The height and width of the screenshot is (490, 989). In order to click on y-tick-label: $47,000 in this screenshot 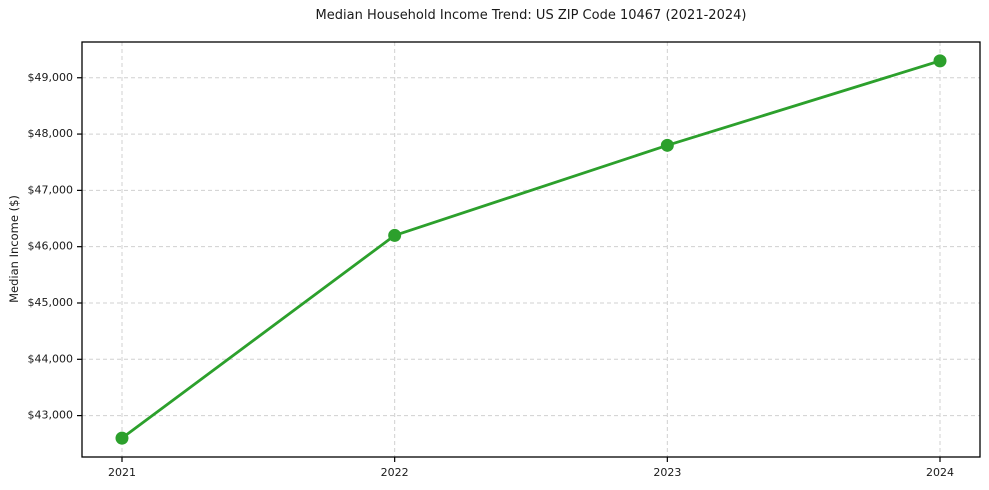, I will do `click(51, 189)`.